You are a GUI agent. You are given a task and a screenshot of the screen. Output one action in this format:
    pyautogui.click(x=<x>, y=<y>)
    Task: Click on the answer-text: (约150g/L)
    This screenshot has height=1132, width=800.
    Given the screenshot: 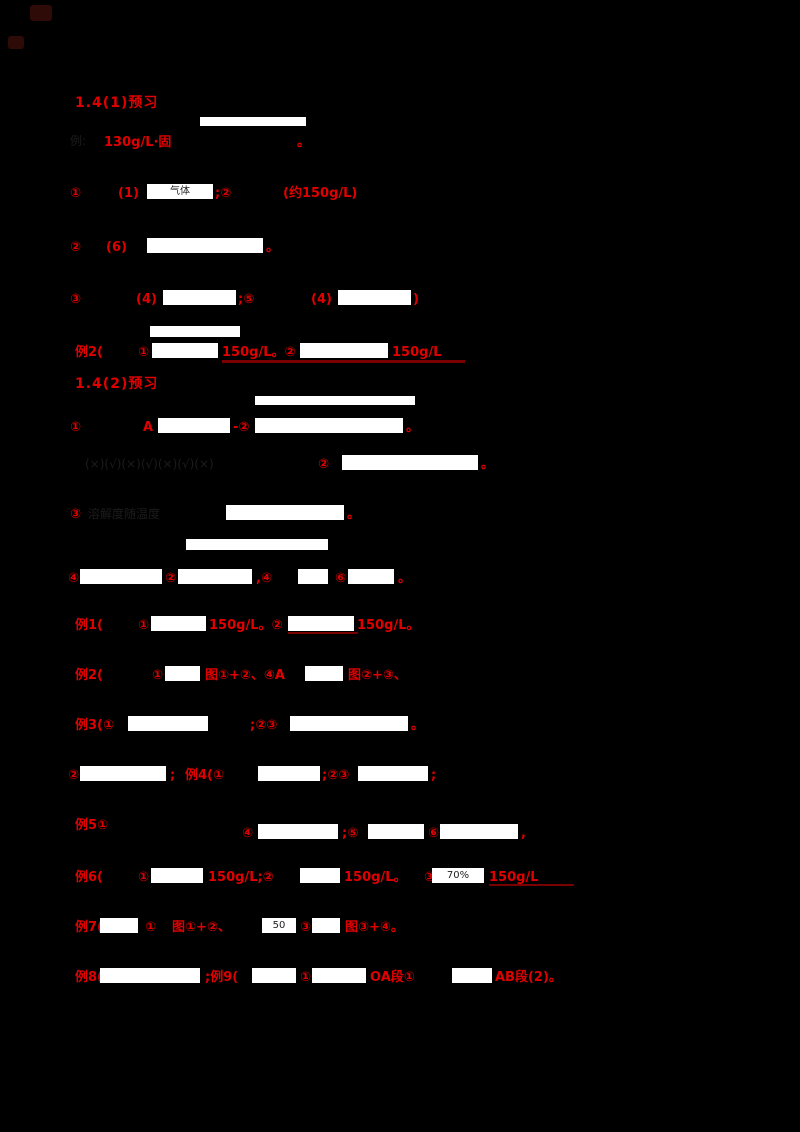 What is the action you would take?
    pyautogui.click(x=320, y=193)
    